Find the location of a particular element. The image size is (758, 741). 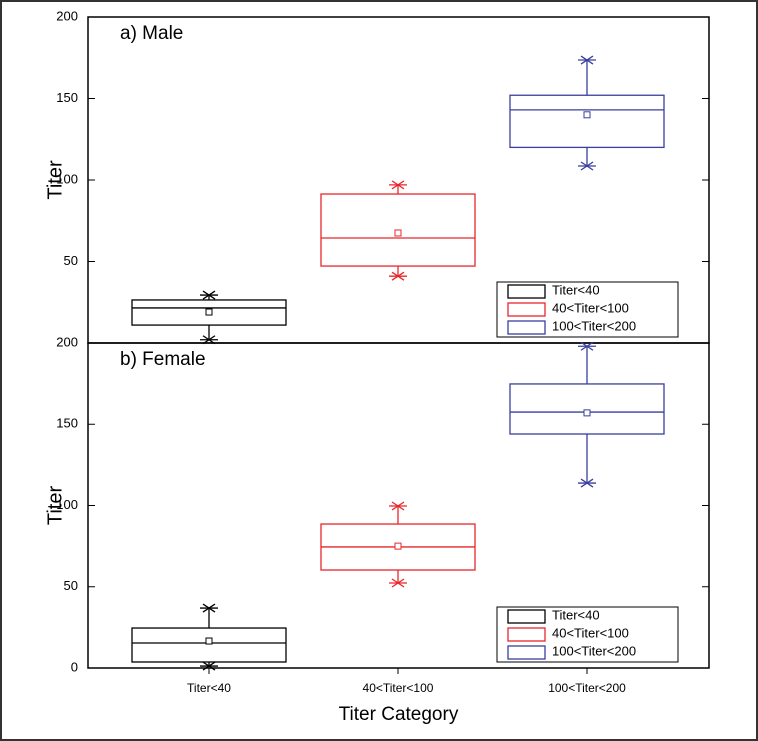

x-tick-label: 100<Titer<200 is located at coordinates (587, 688).